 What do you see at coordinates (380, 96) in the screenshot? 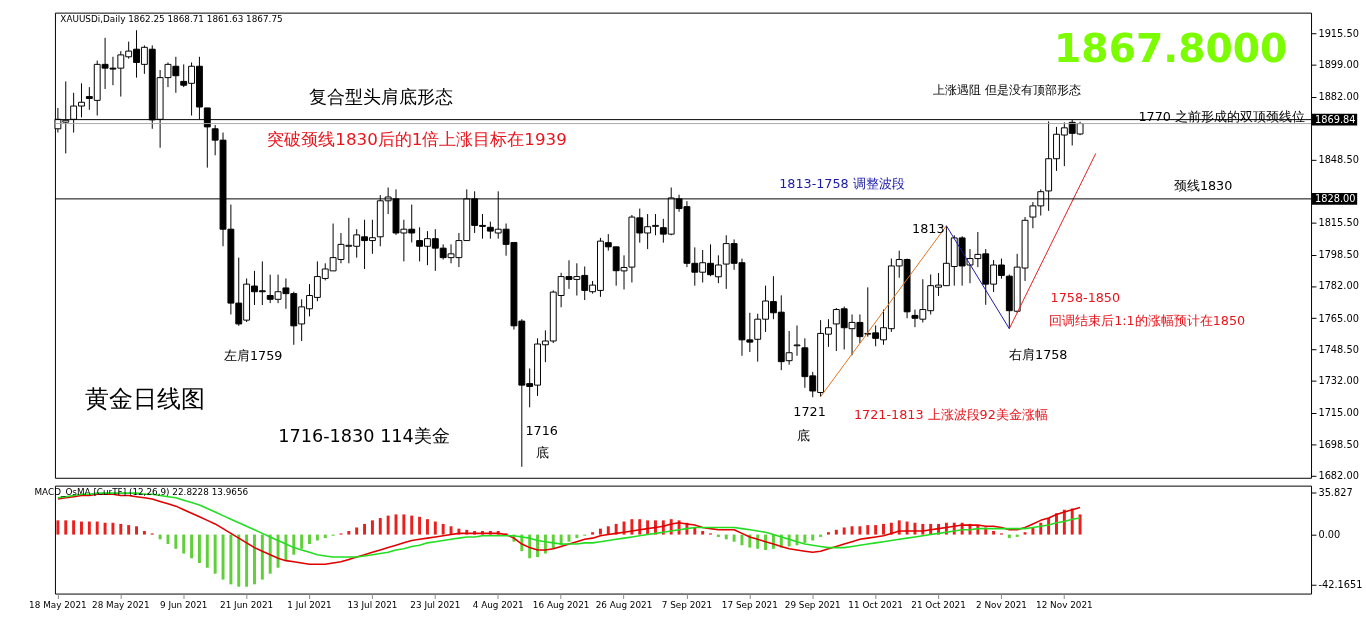
I see `annotation: 复合型头肩底形态` at bounding box center [380, 96].